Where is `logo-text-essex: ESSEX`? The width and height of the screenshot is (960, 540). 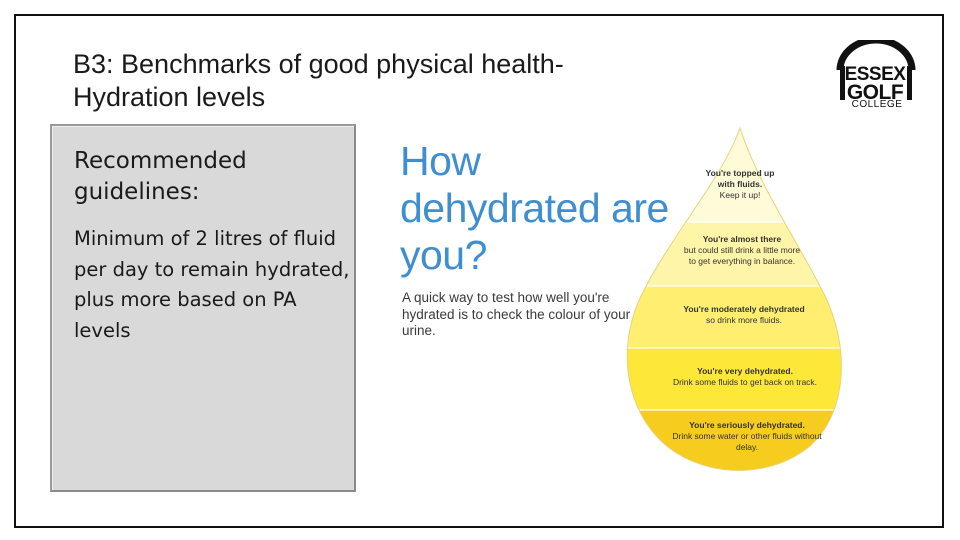 logo-text-essex: ESSEX is located at coordinates (875, 74).